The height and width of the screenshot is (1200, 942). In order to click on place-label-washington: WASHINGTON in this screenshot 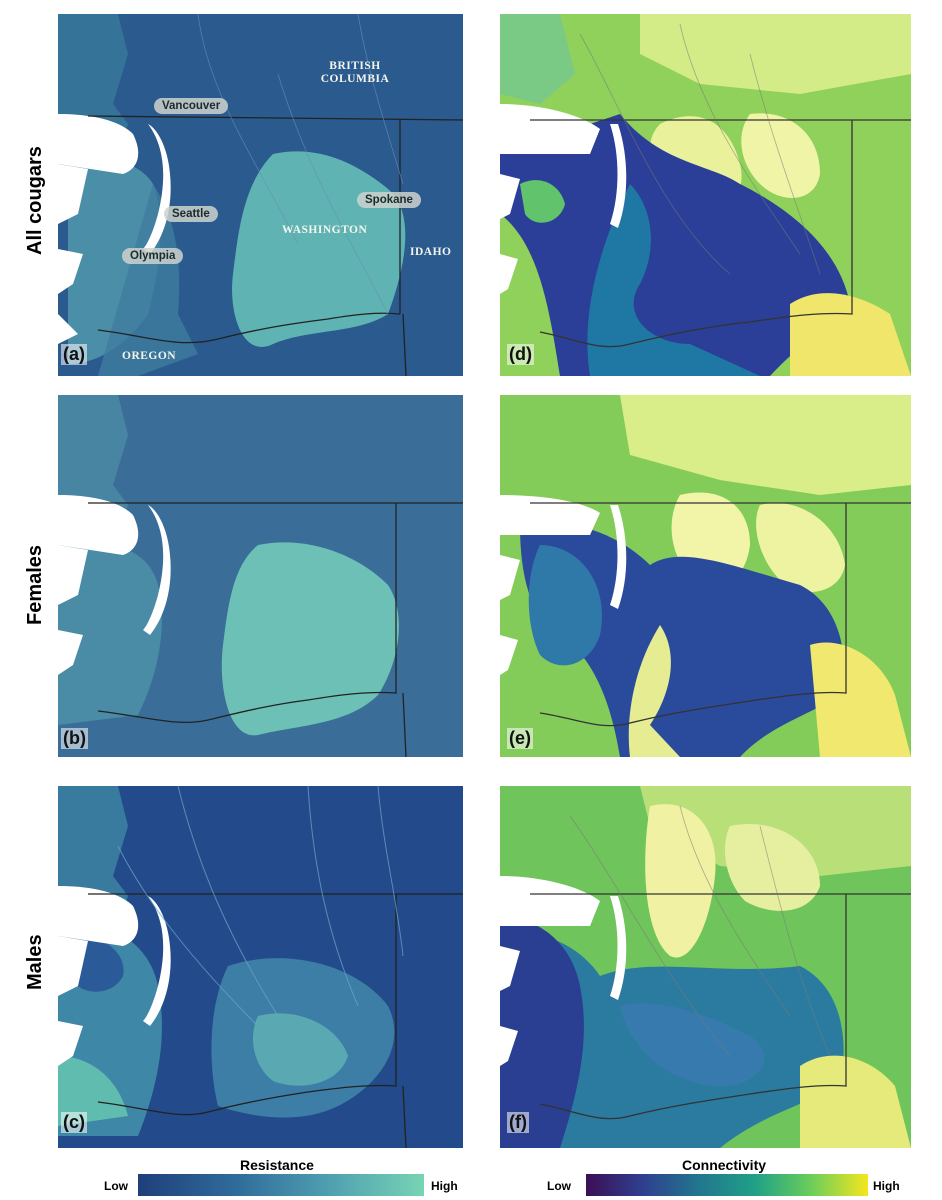, I will do `click(325, 230)`.